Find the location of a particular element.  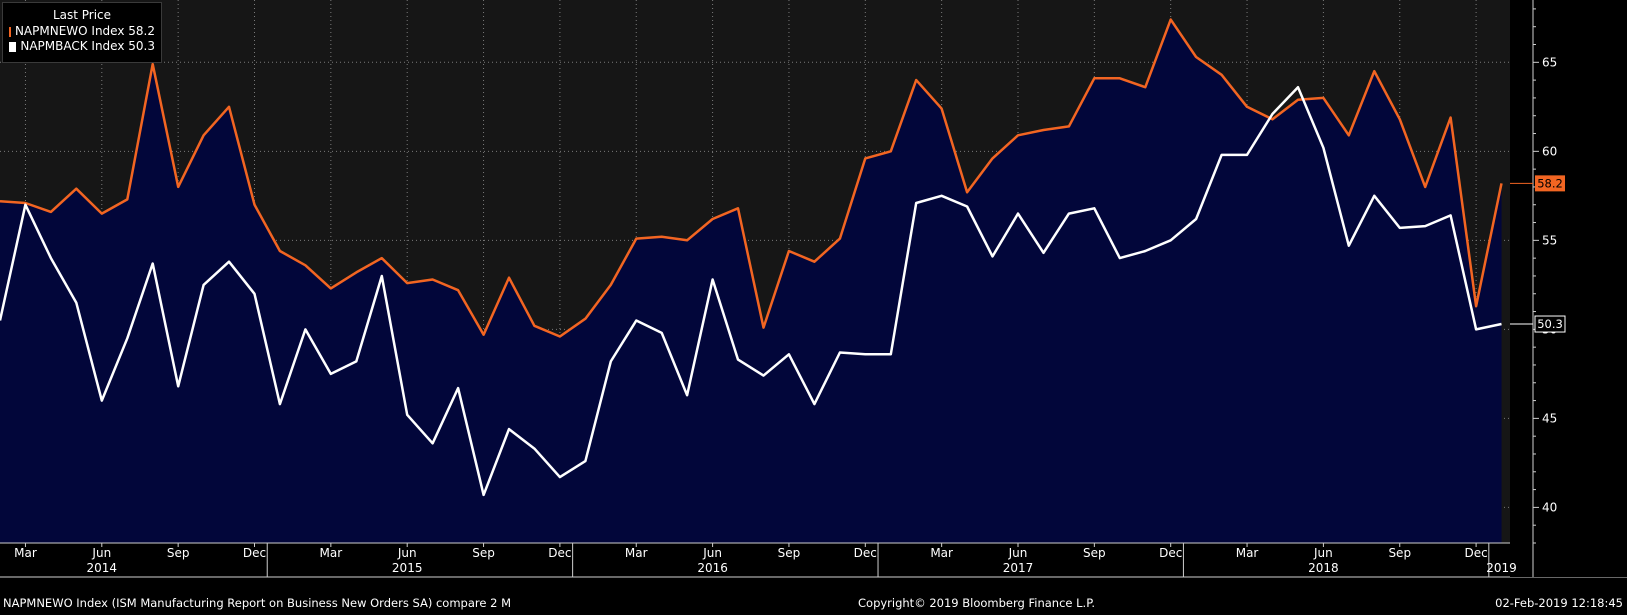

last-value-label: 58.2 is located at coordinates (1550, 183).